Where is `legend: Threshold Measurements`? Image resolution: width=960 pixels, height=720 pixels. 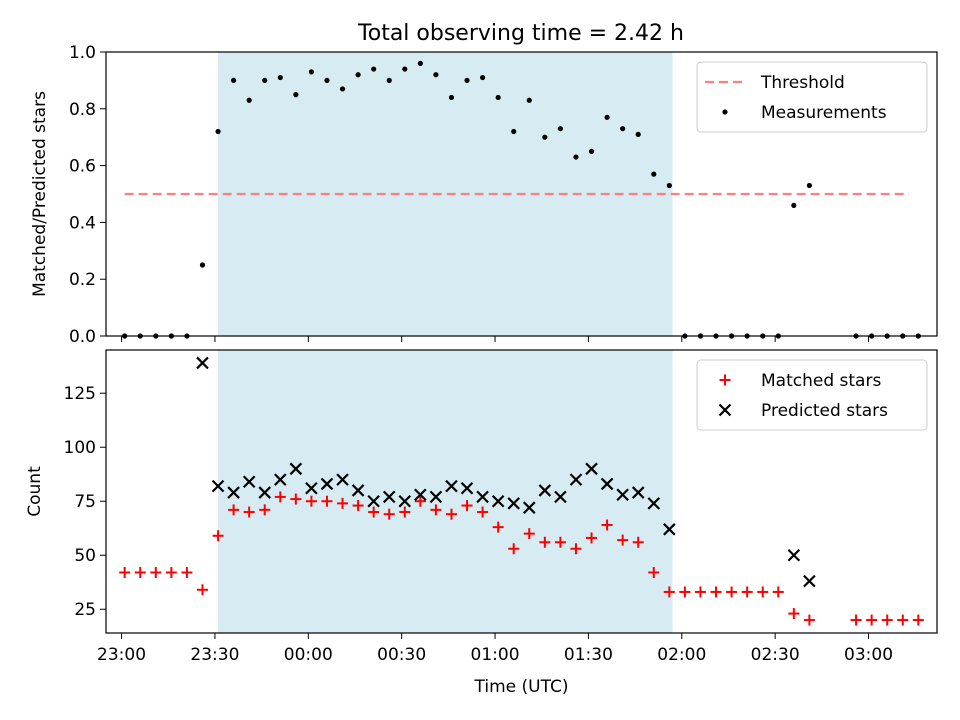
legend: Threshold Measurements is located at coordinates (812, 97).